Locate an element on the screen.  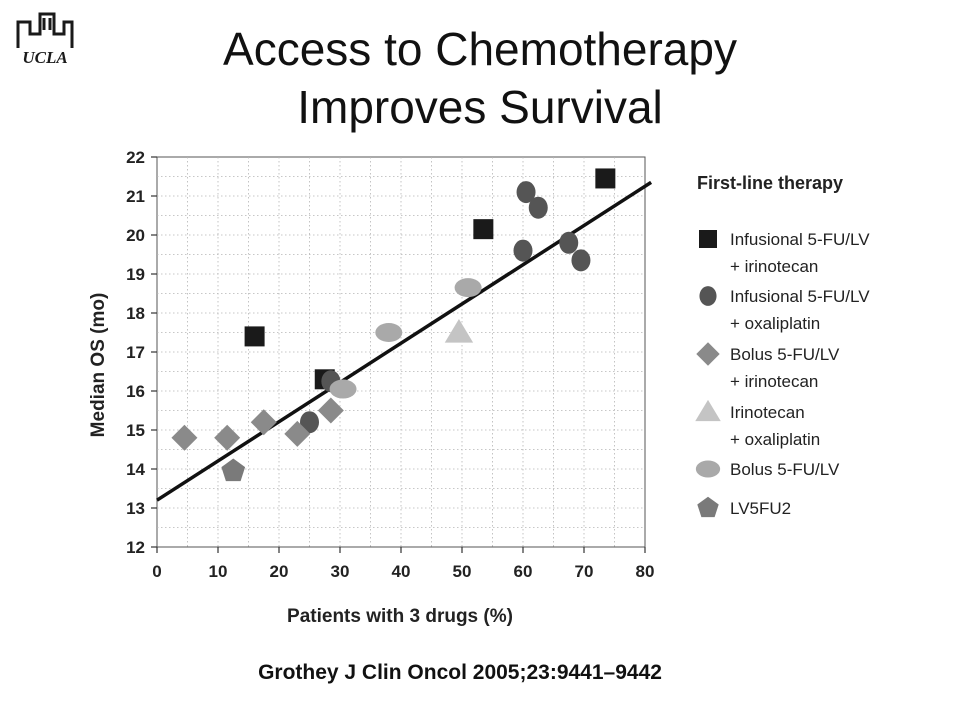
title-line-1: Access to Chemotherapy is located at coordinates (480, 49).